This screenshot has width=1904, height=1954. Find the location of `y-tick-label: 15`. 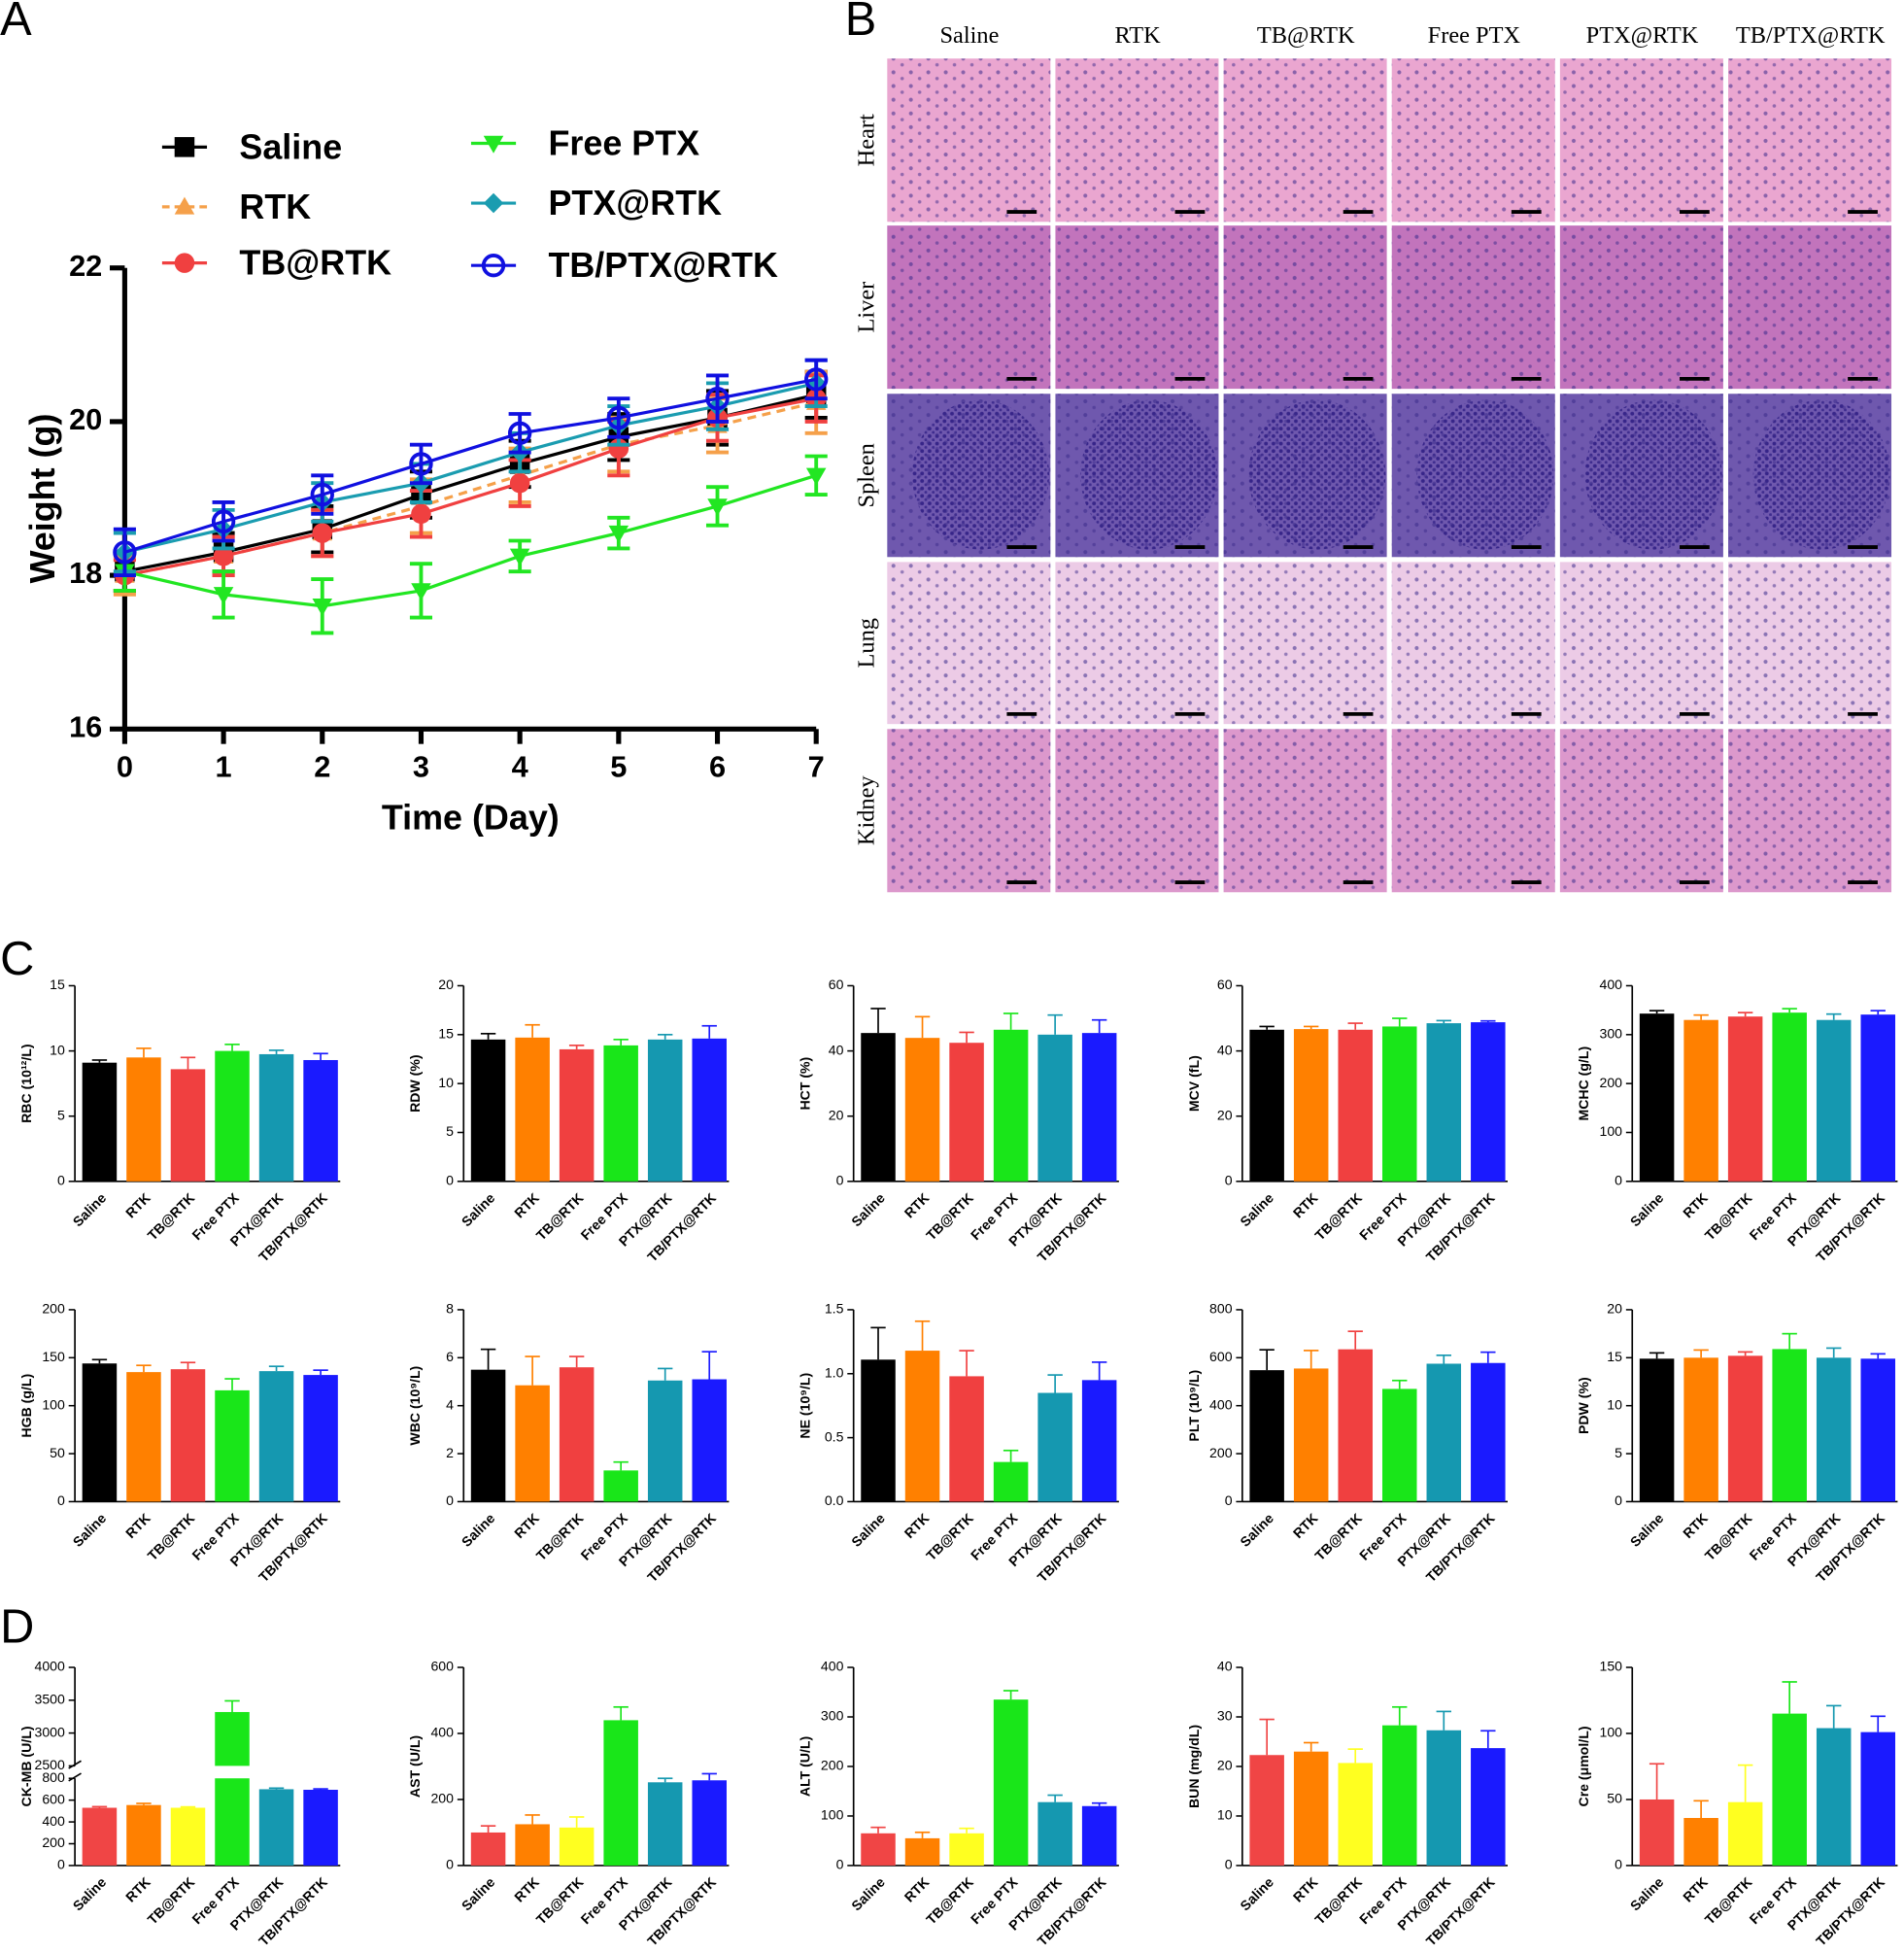

y-tick-label: 15 is located at coordinates (446, 1034).